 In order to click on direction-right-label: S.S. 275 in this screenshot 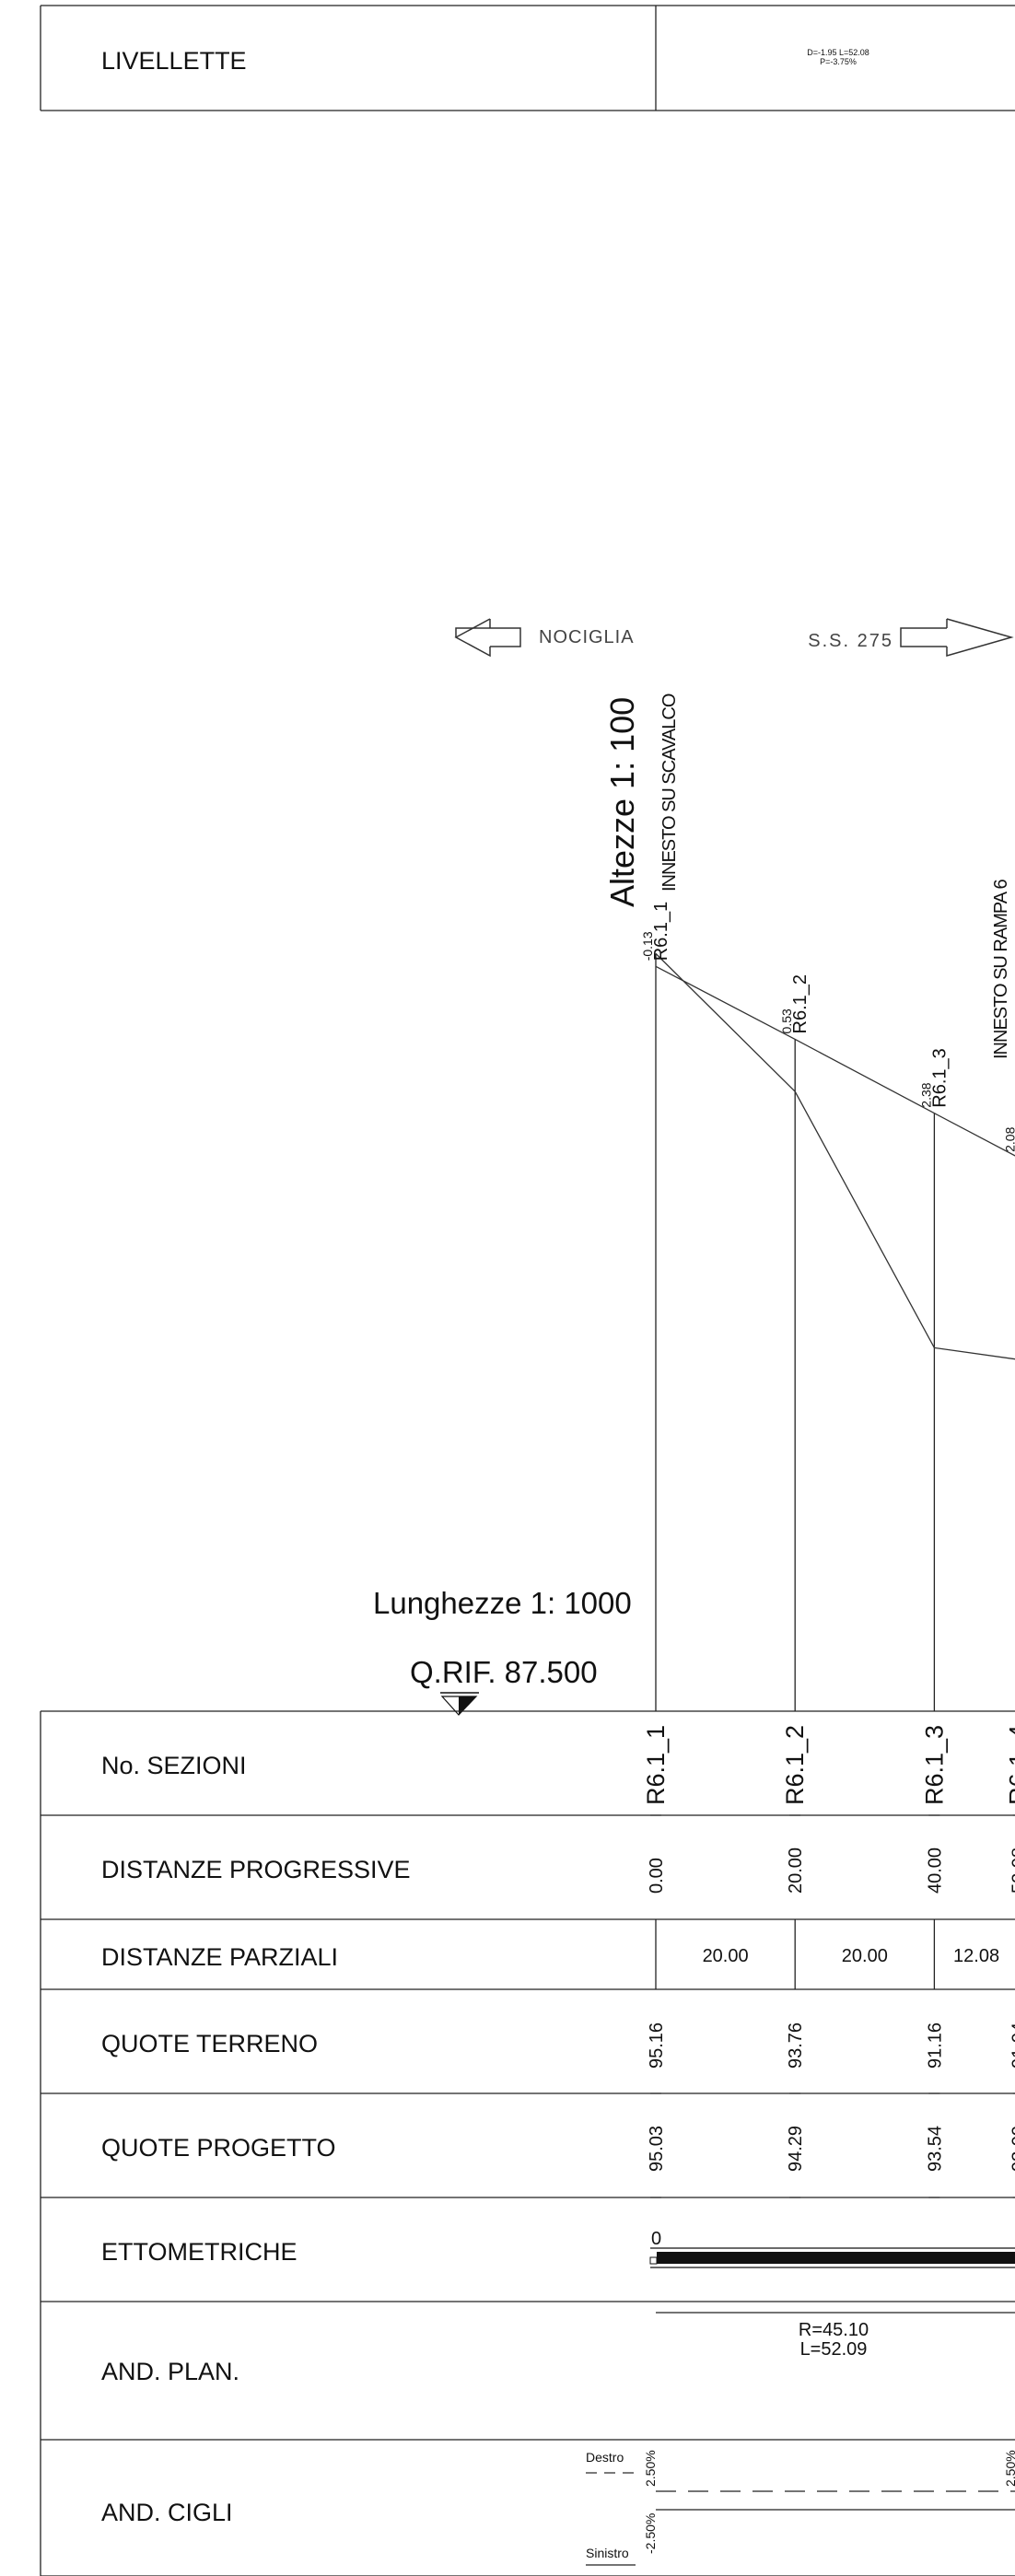, I will do `click(850, 641)`.